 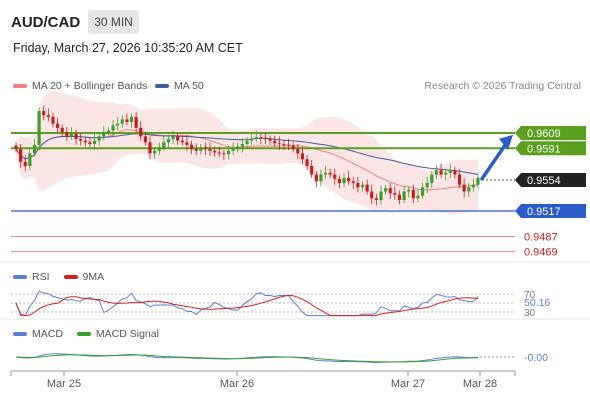 I want to click on rsi-value: 50.16, so click(x=537, y=303).